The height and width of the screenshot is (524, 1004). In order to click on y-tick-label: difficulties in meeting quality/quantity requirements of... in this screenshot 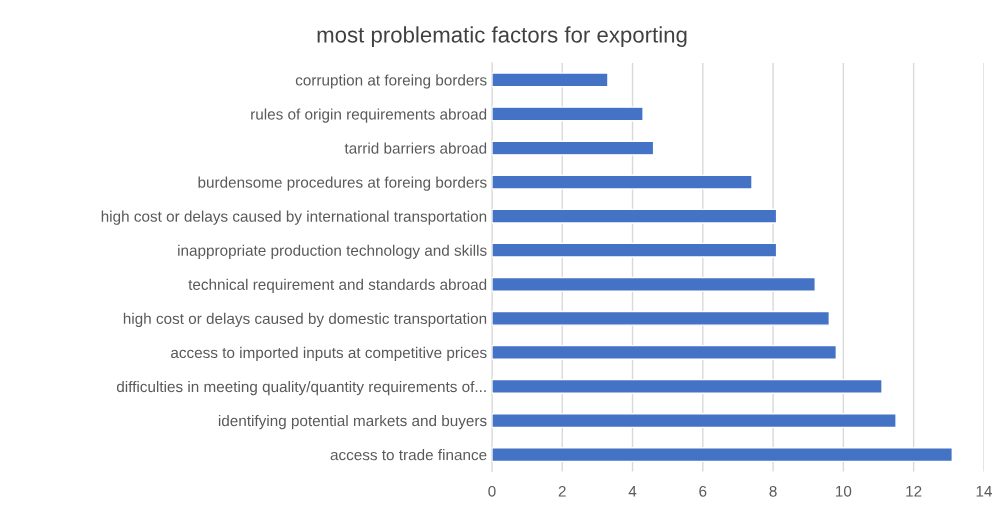, I will do `click(301, 388)`.